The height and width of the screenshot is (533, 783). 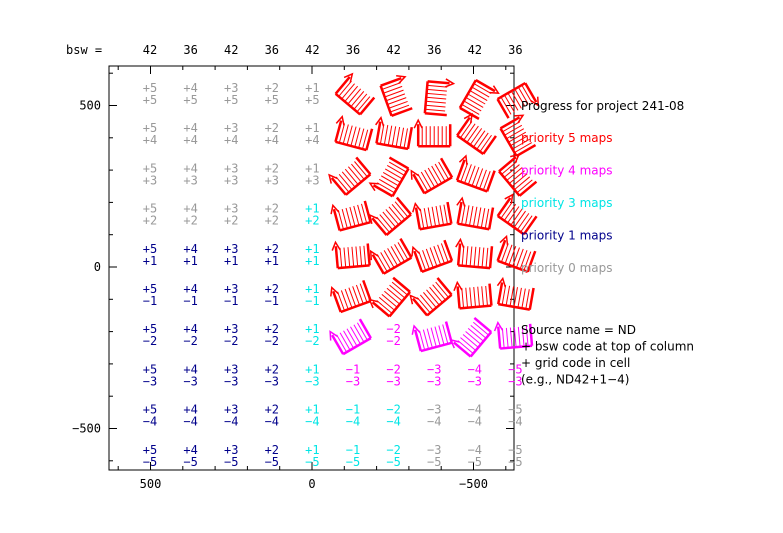 What do you see at coordinates (272, 341) in the screenshot?
I see `cell-code-y: −2` at bounding box center [272, 341].